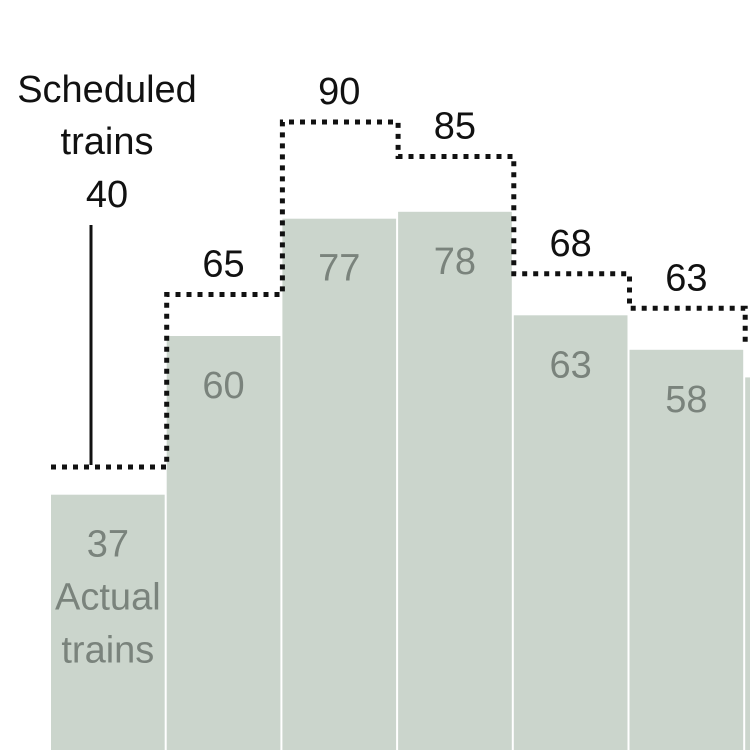 The height and width of the screenshot is (750, 750). Describe the element at coordinates (108, 545) in the screenshot. I see `actual-first-value: 37` at that location.